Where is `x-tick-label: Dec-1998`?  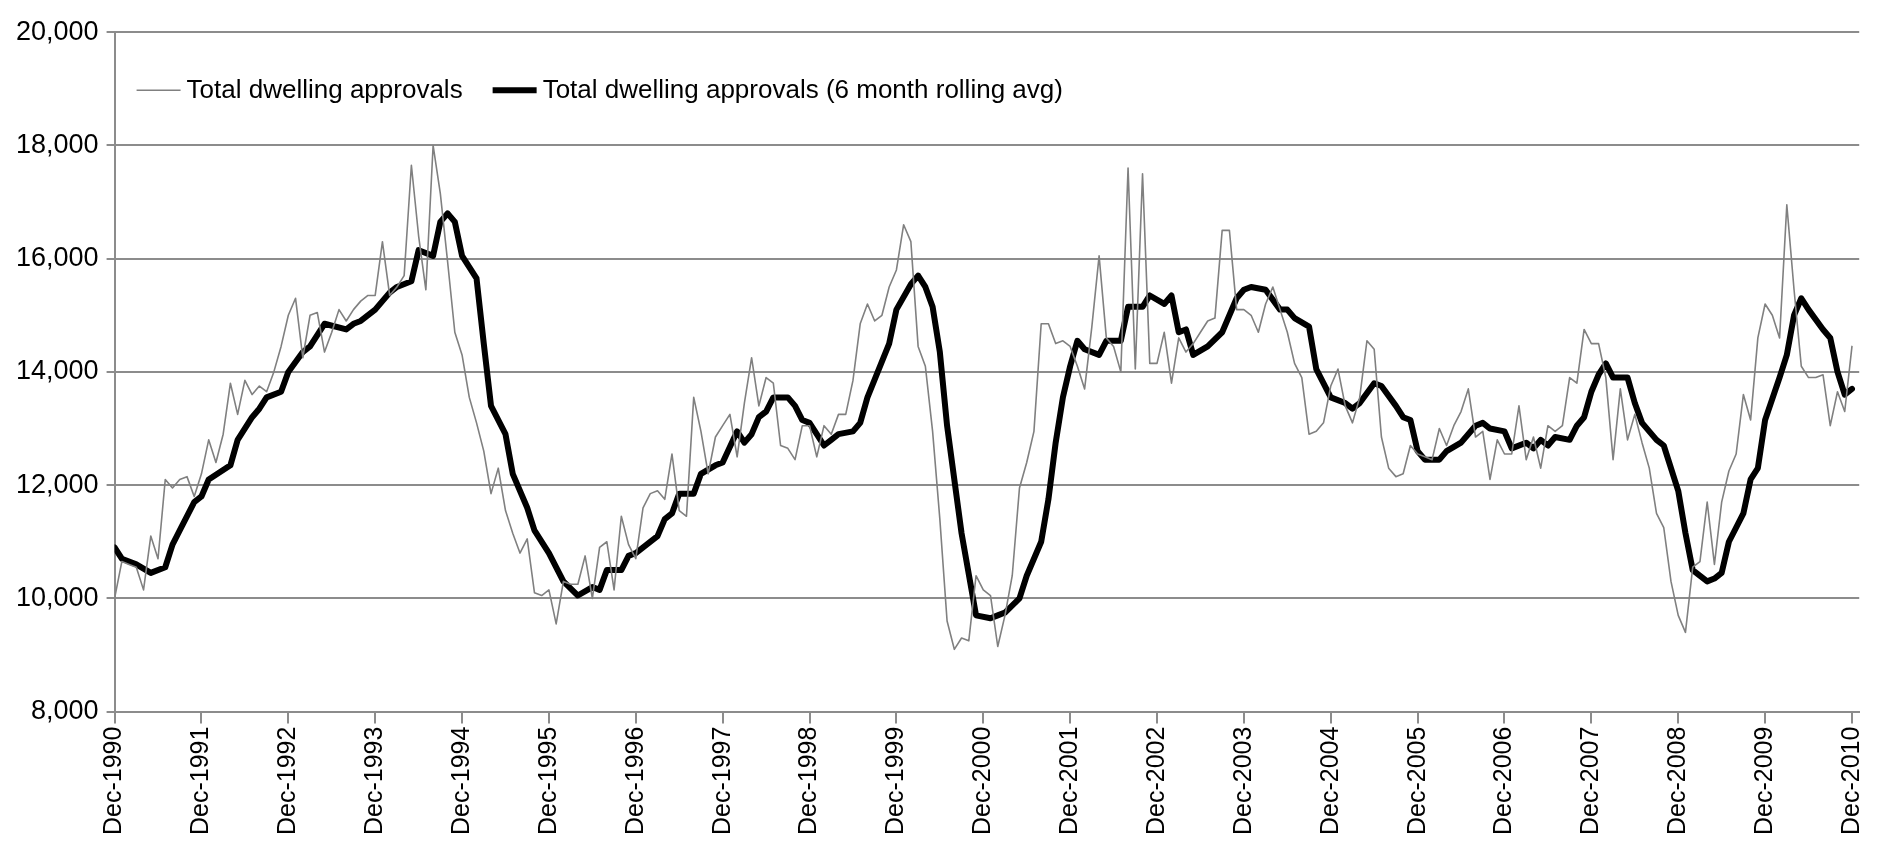
x-tick-label: Dec-1998 is located at coordinates (807, 781).